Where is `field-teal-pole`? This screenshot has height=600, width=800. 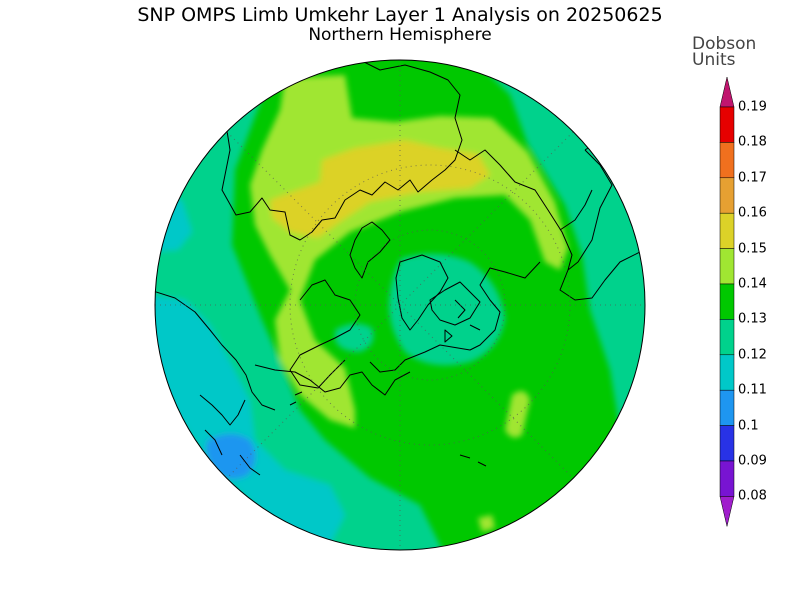 field-teal-pole is located at coordinates (447, 309).